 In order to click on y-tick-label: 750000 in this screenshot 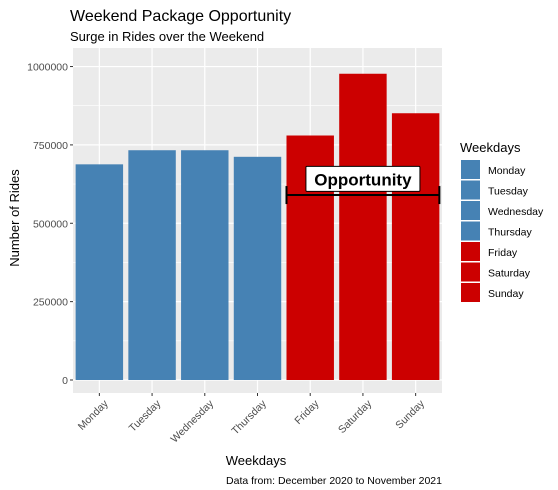, I will do `click(50, 146)`.